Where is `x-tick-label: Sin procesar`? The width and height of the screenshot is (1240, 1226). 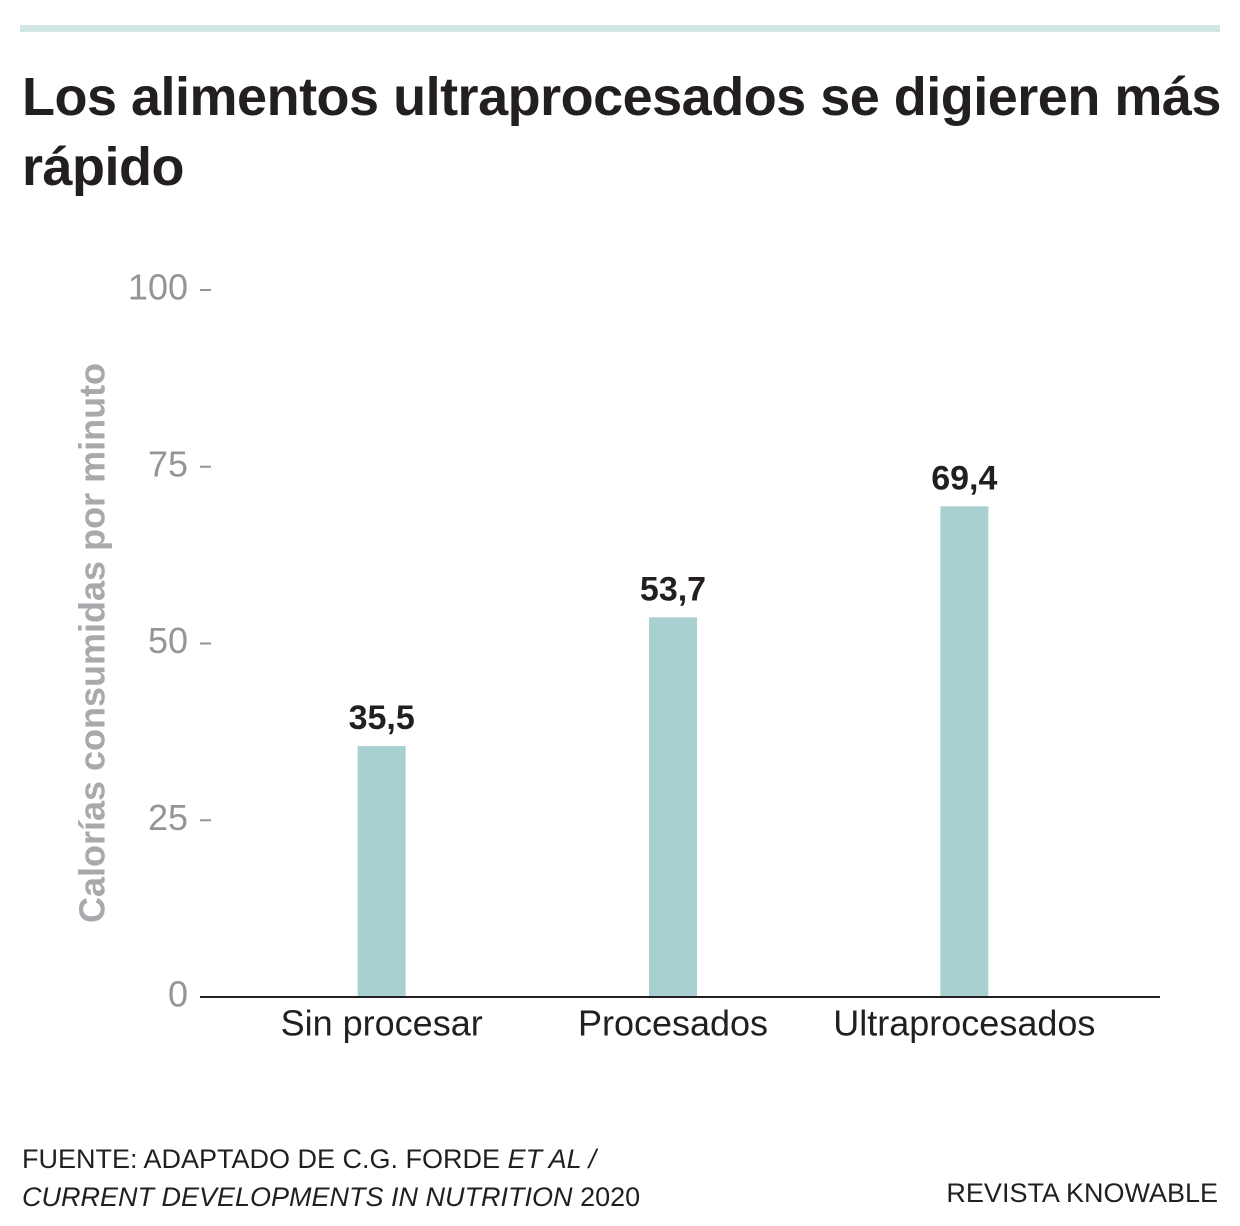
x-tick-label: Sin procesar is located at coordinates (382, 1023).